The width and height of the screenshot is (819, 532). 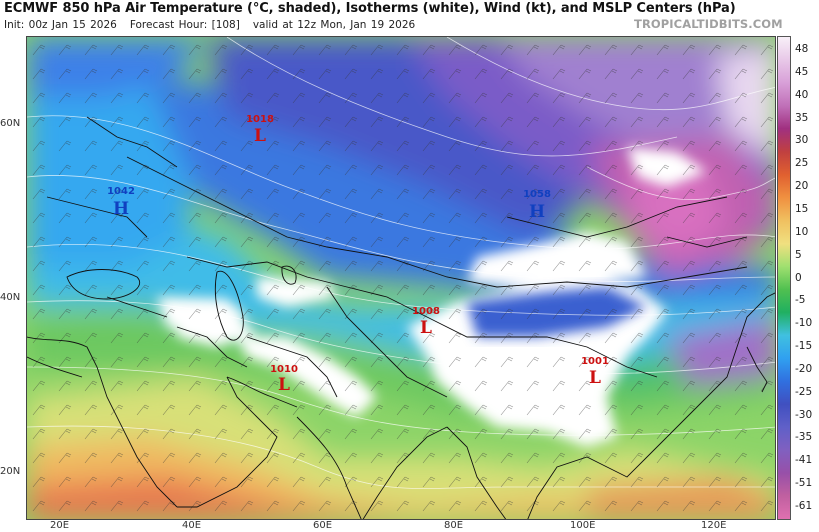 I want to click on colorbar-label: -15, so click(x=804, y=346).